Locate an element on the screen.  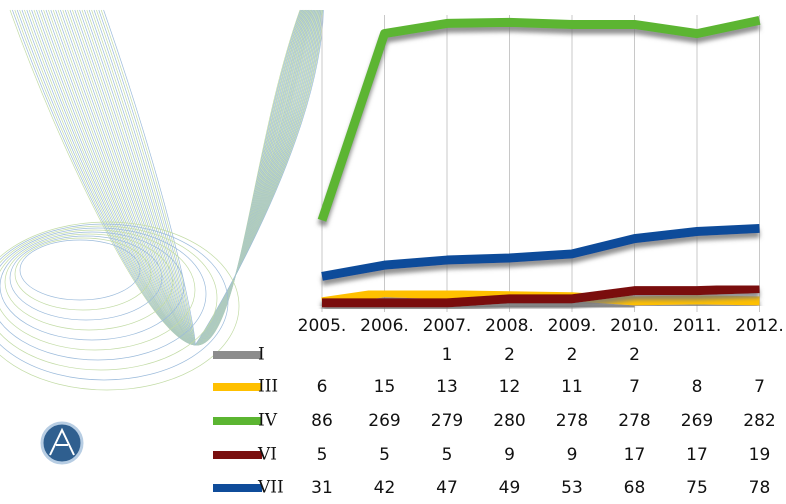
legend-label: III is located at coordinates (268, 387).